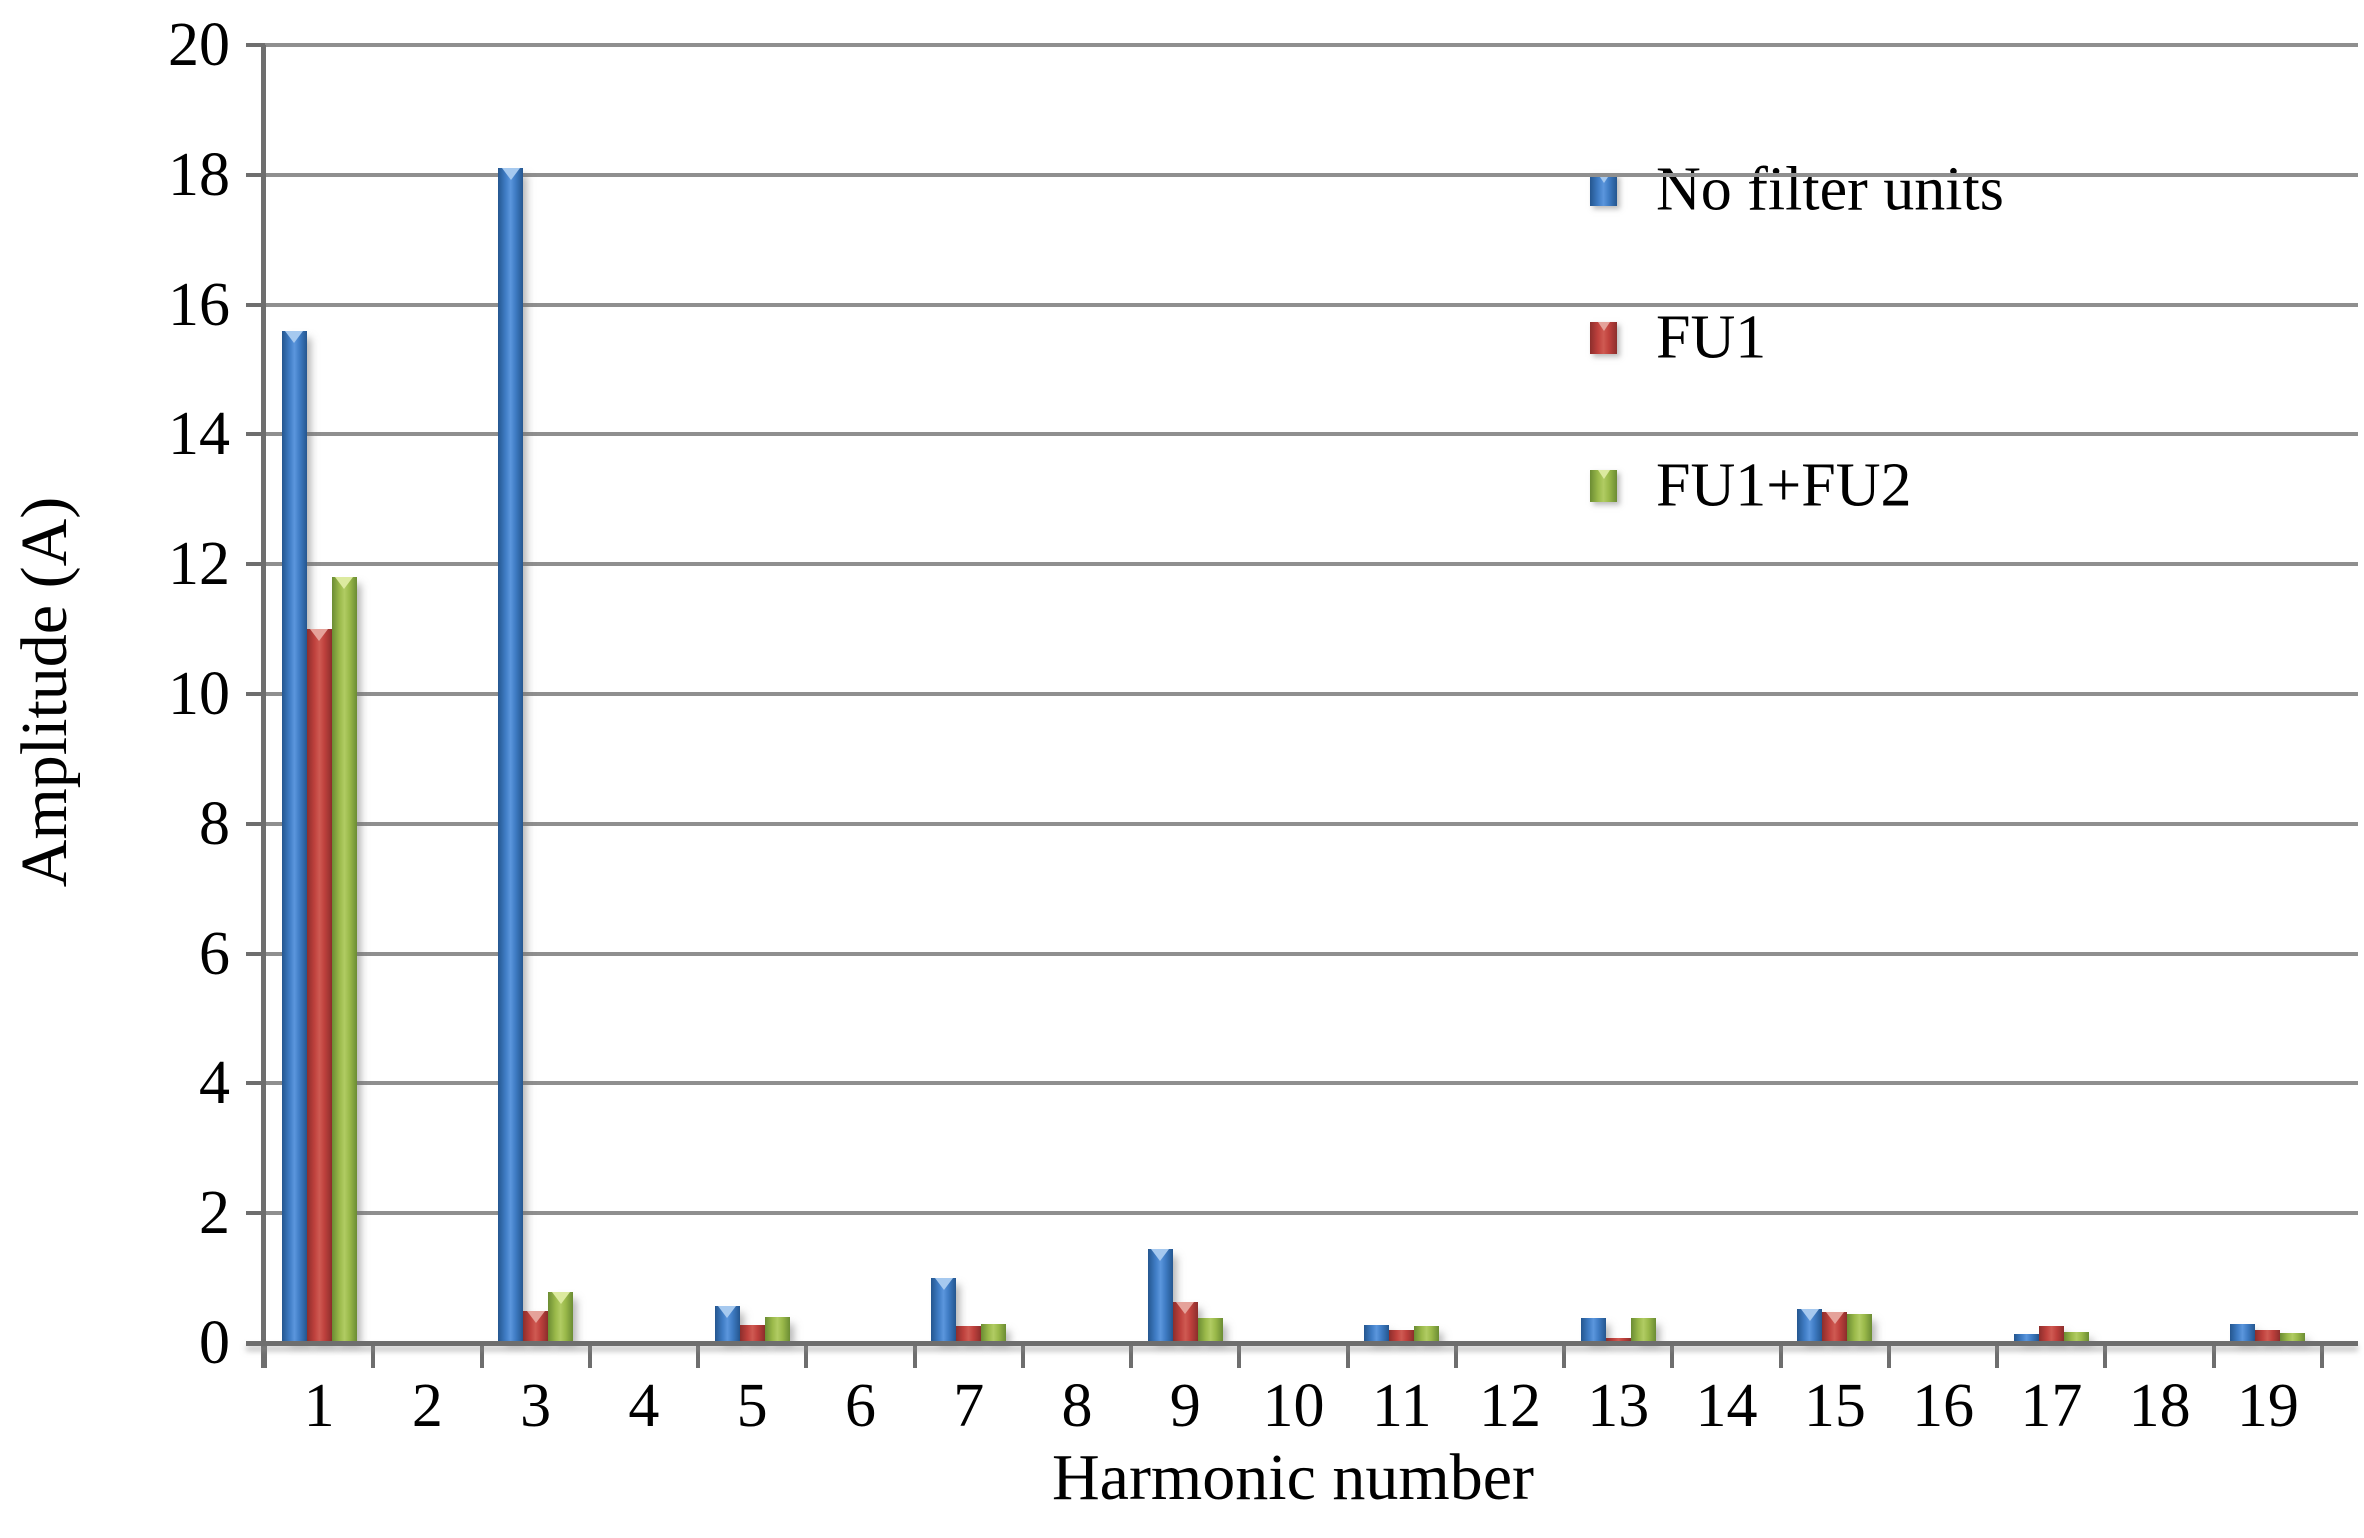 This screenshot has width=2364, height=1538. Describe the element at coordinates (1077, 1406) in the screenshot. I see `x-tick-label-8: 8` at that location.